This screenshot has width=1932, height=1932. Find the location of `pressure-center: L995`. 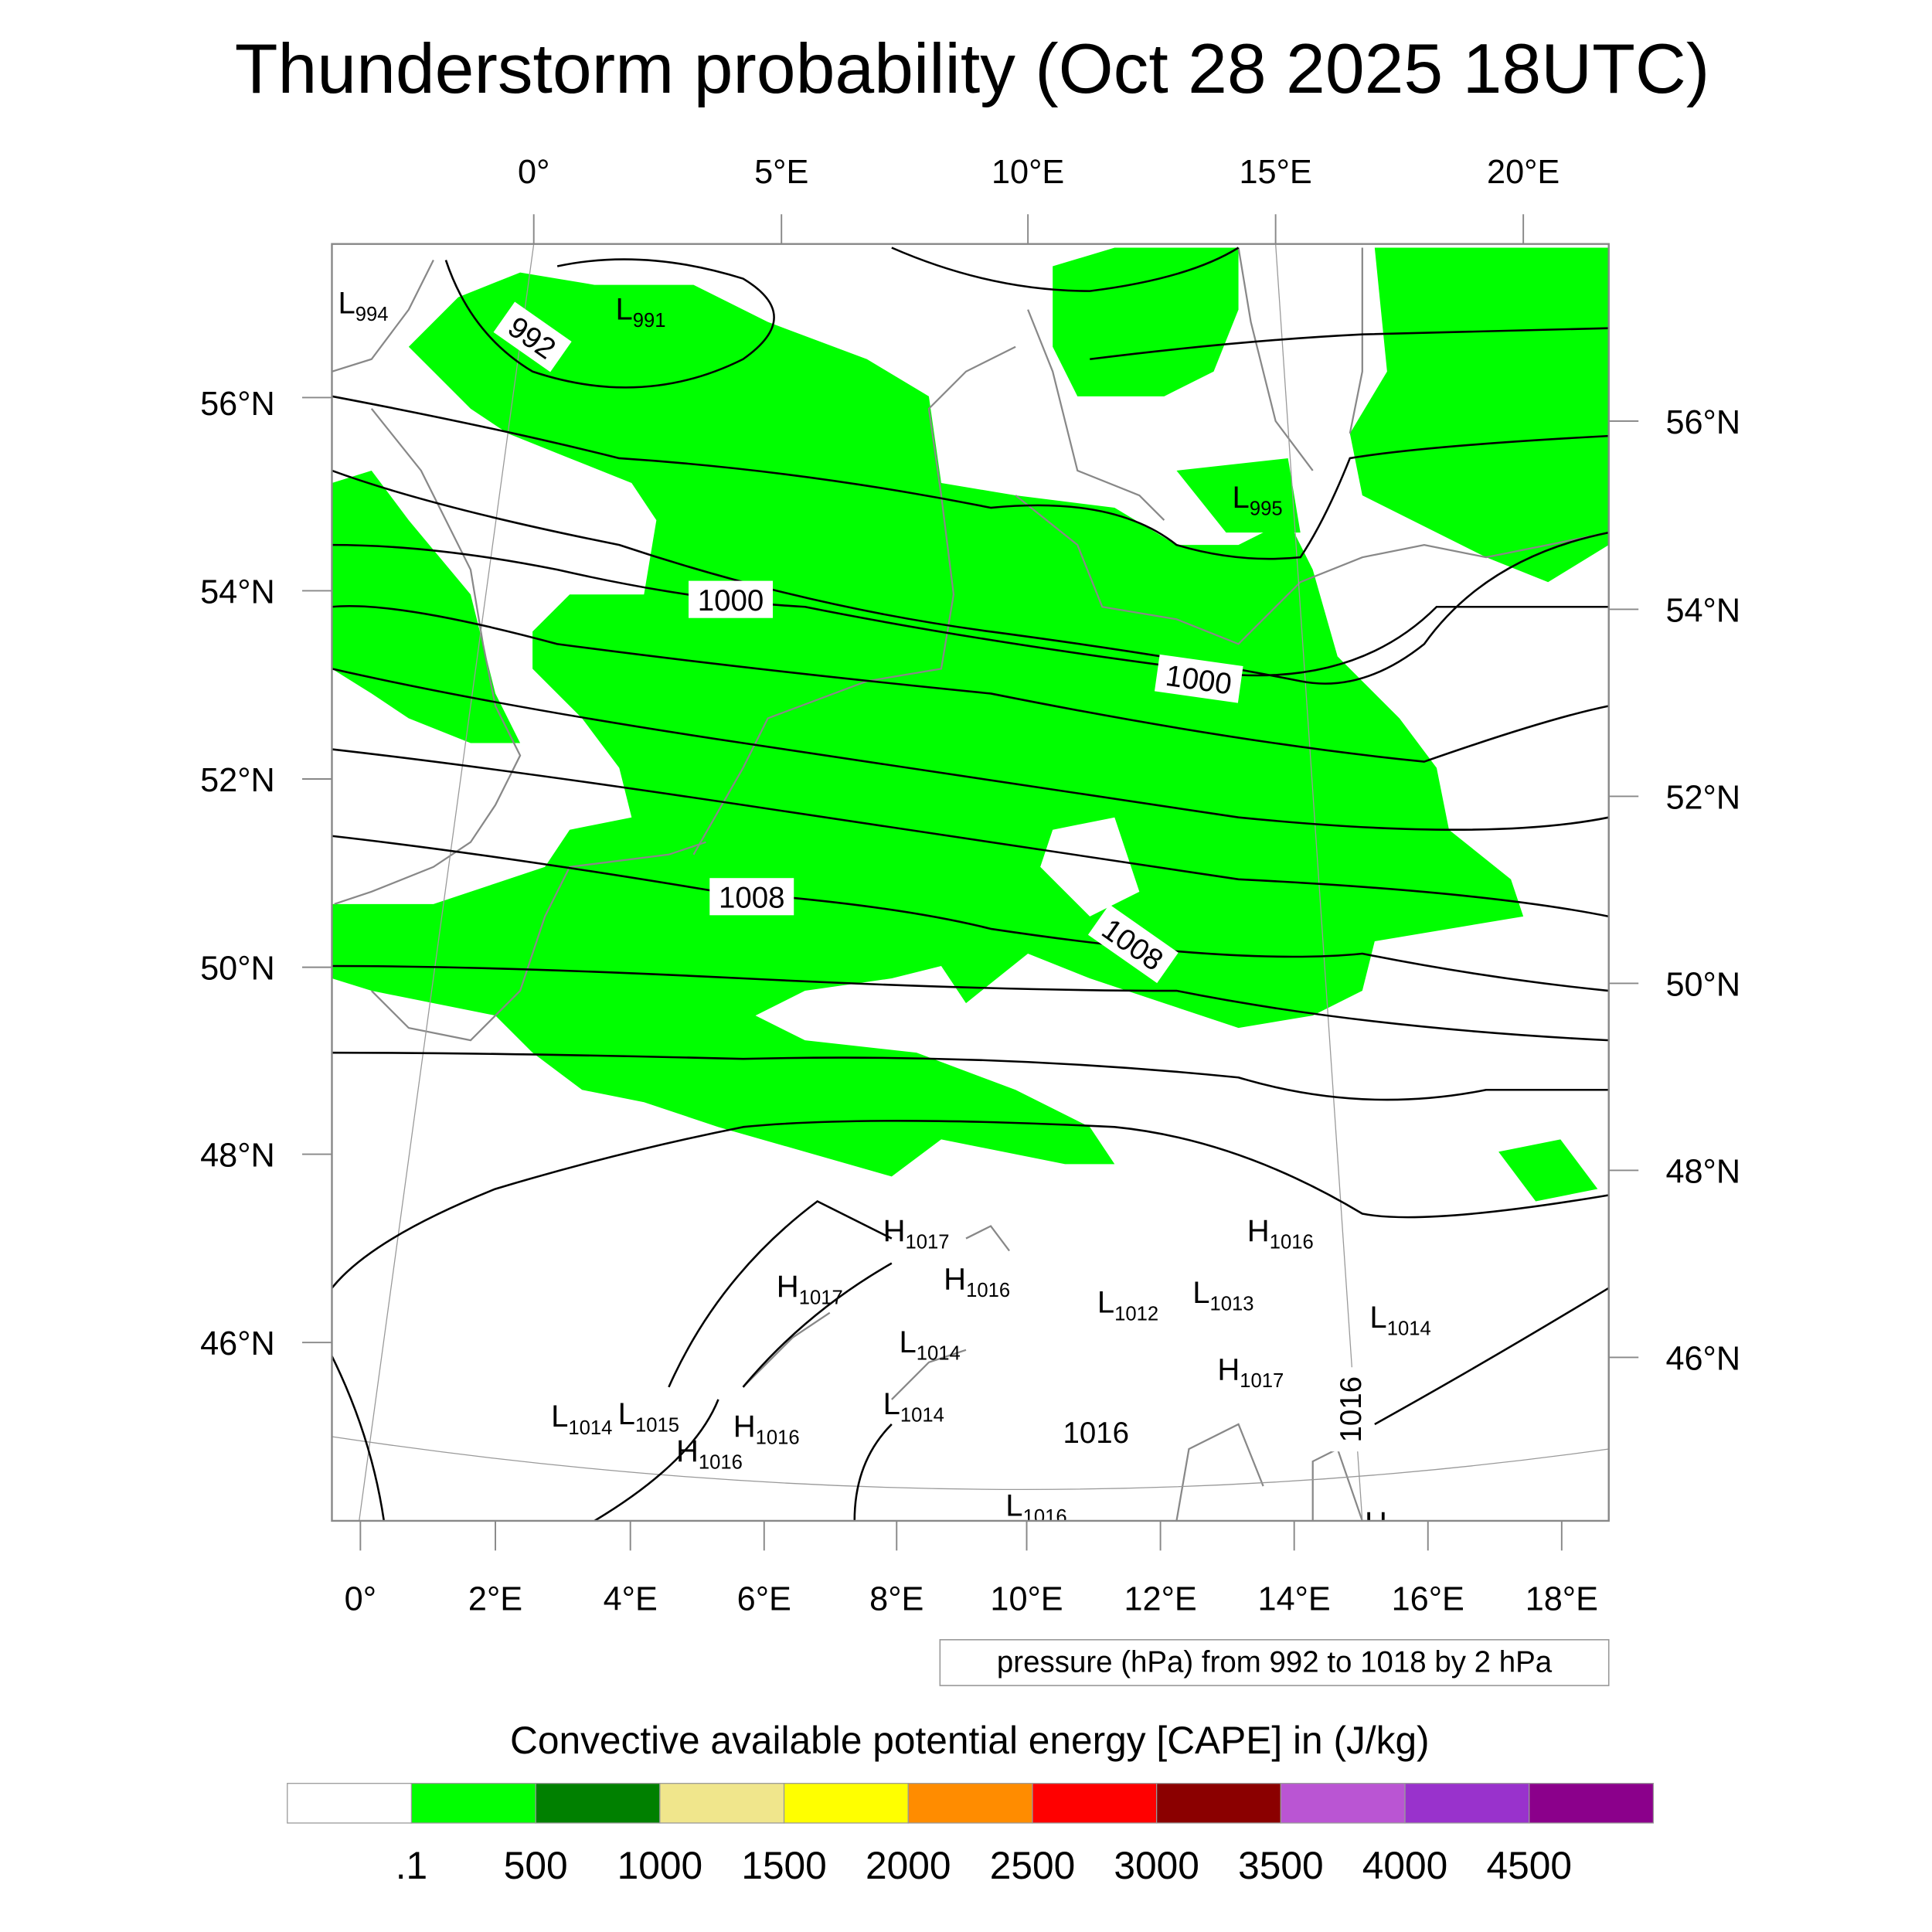

pressure-center: L995 is located at coordinates (1258, 500).